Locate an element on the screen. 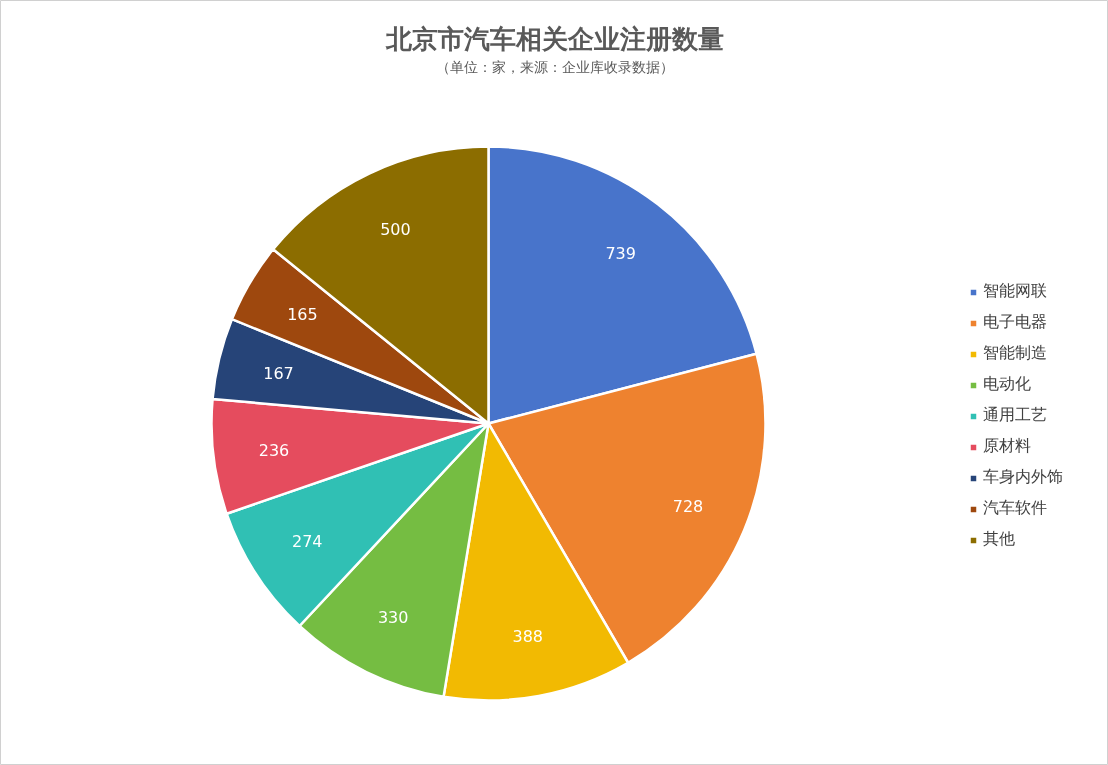 The height and width of the screenshot is (765, 1108). data-label: 728 is located at coordinates (688, 507).